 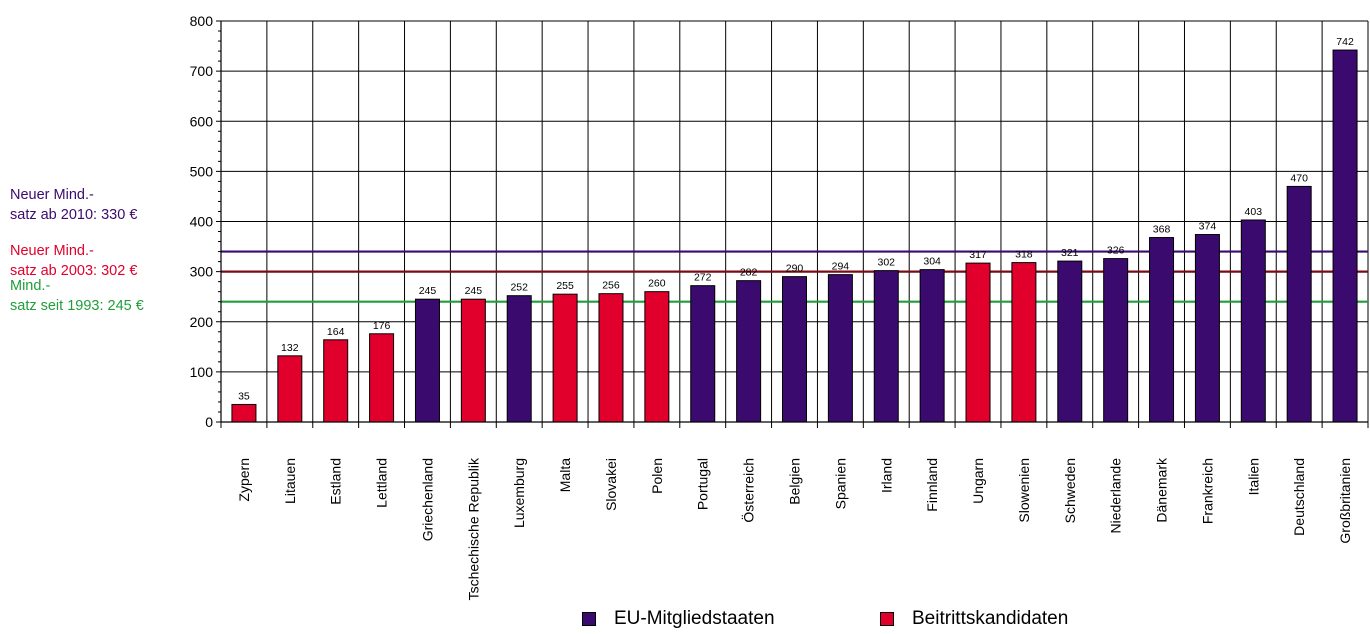 What do you see at coordinates (519, 288) in the screenshot?
I see `bar-value-label: 252` at bounding box center [519, 288].